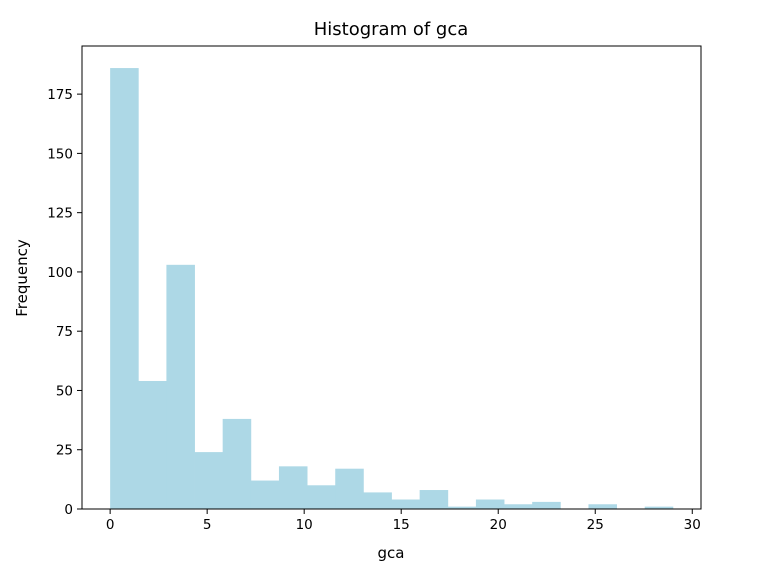 Image resolution: width=759 pixels, height=576 pixels. Describe the element at coordinates (110, 525) in the screenshot. I see `x-tick-label: 0` at that location.